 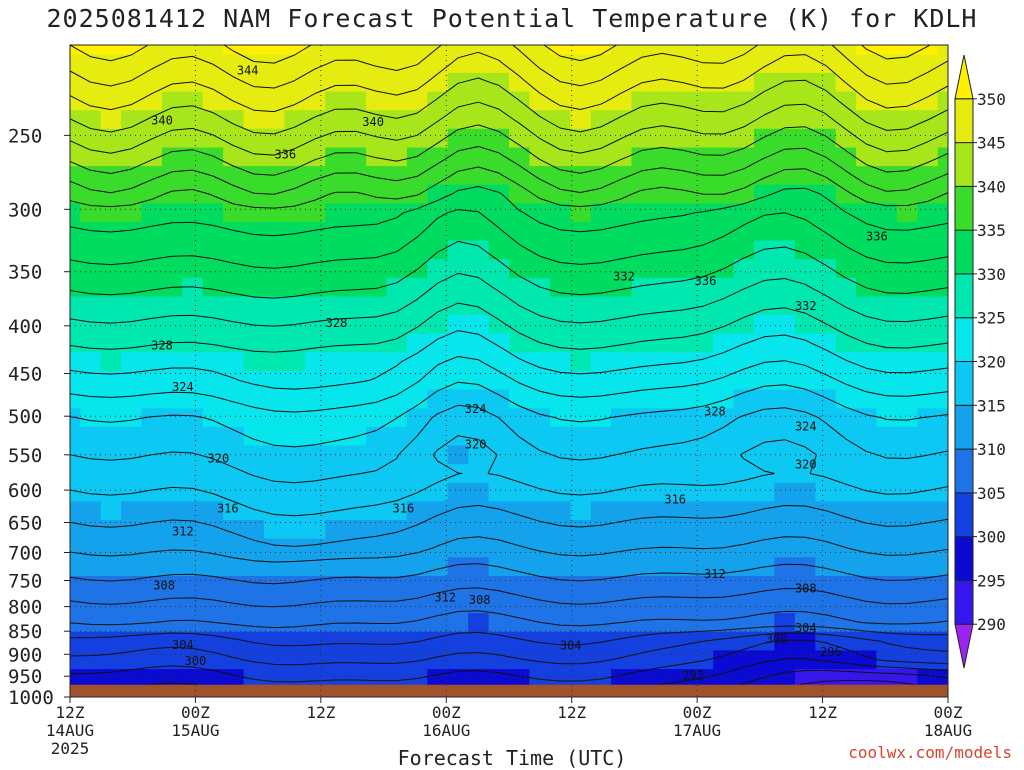 I want to click on colorbar-label: 315, so click(x=991, y=405).